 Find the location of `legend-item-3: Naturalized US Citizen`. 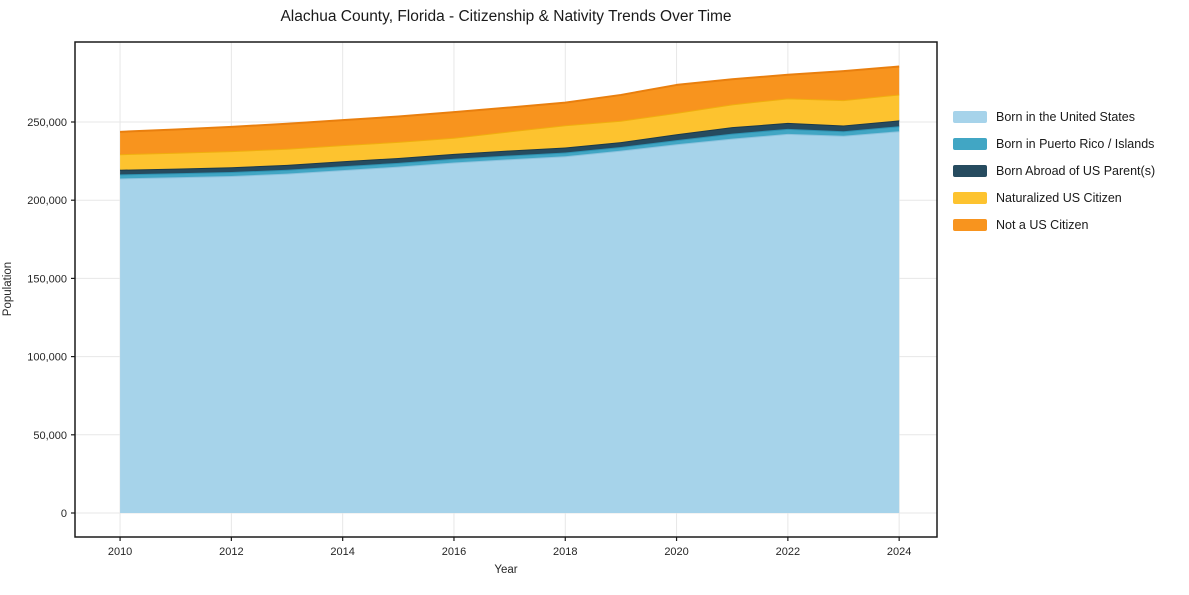

legend-item-3: Naturalized US Citizen is located at coordinates (1054, 197).